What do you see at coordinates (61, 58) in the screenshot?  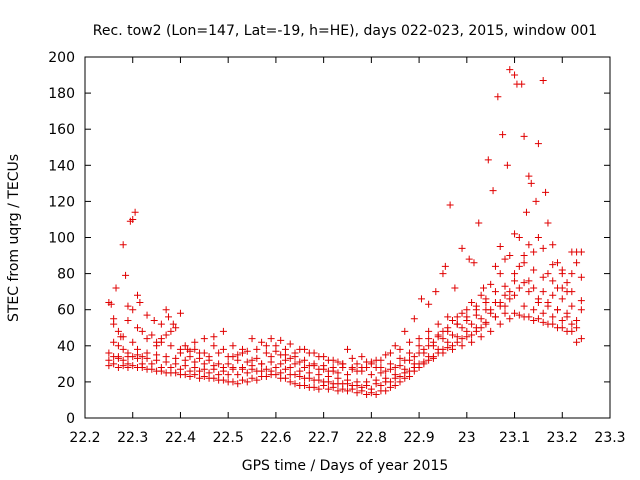 I see `y-tick-label: 200` at bounding box center [61, 58].